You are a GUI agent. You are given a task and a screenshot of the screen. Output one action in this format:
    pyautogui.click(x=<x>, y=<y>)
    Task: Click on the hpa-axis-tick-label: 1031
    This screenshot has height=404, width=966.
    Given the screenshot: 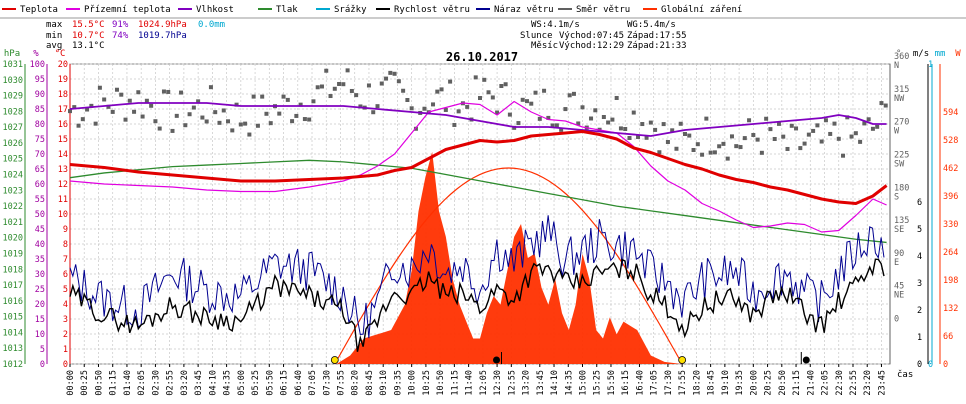 What is the action you would take?
    pyautogui.click(x=13, y=65)
    